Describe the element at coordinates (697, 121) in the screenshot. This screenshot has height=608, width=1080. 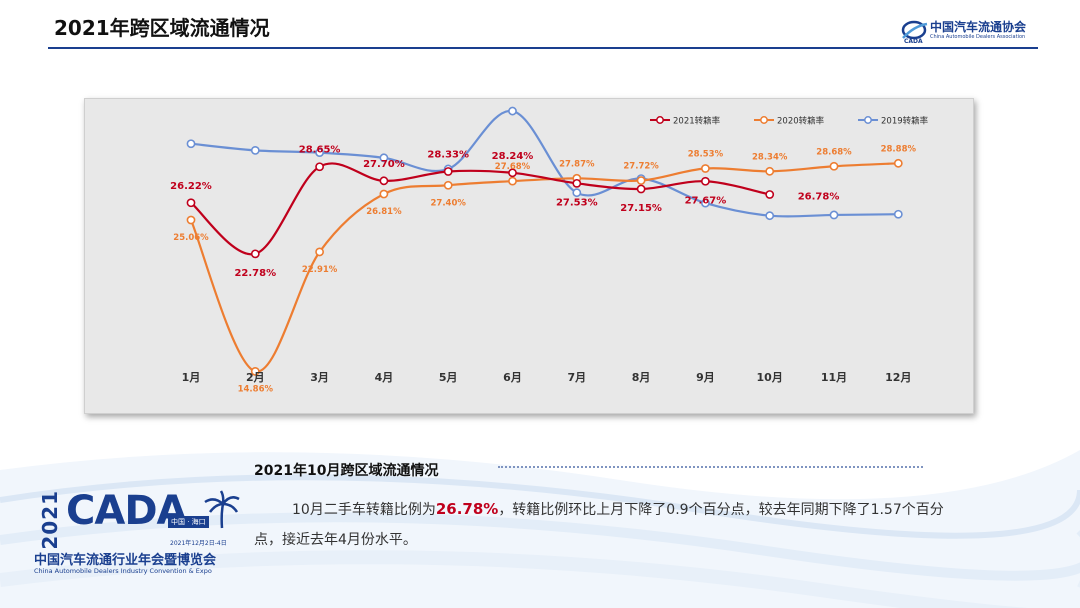
I see `legend-label: 2021转籍率` at that location.